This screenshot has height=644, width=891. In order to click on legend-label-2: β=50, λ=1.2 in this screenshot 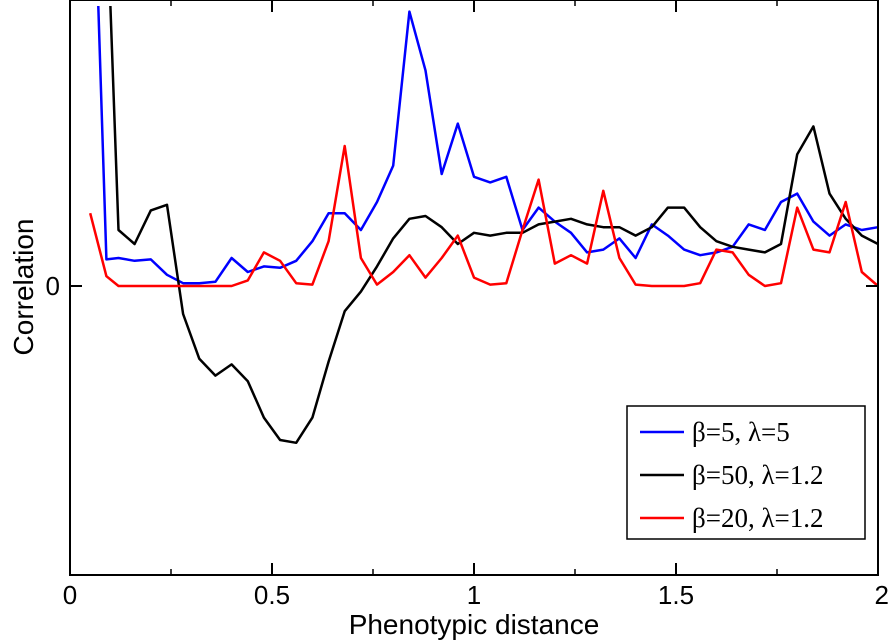, I will do `click(758, 475)`.